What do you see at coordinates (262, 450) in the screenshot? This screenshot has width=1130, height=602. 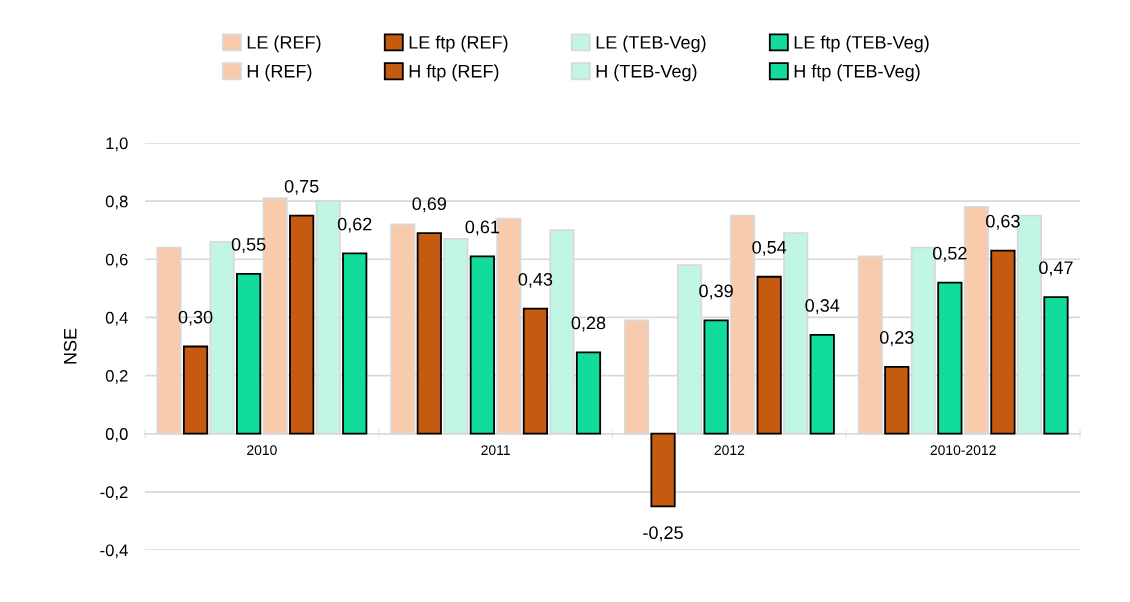 I see `x-tick-label: 2010` at bounding box center [262, 450].